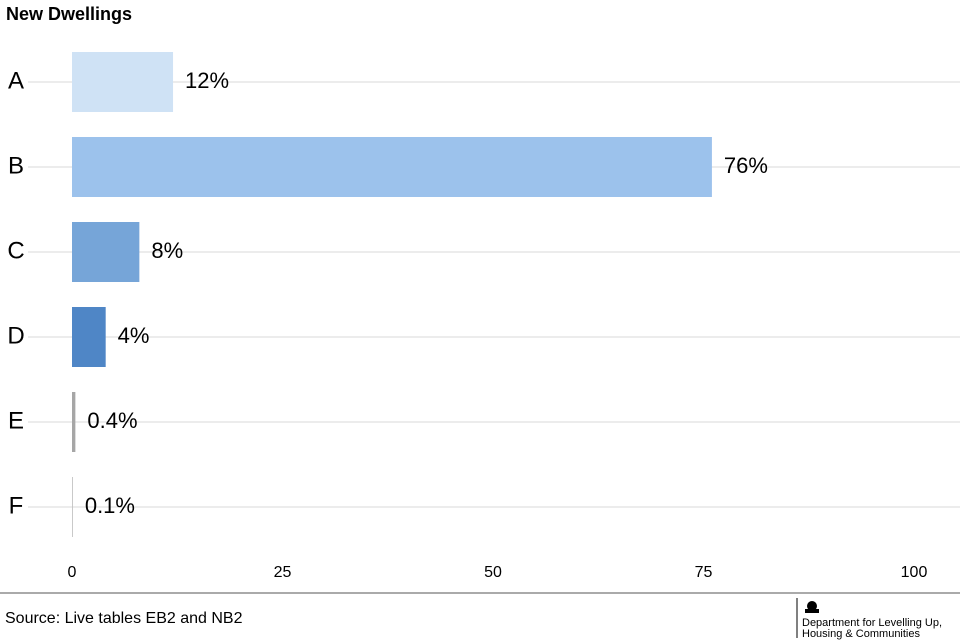  What do you see at coordinates (124, 618) in the screenshot?
I see `source-note: Source: Live tables EB2 and NB2` at bounding box center [124, 618].